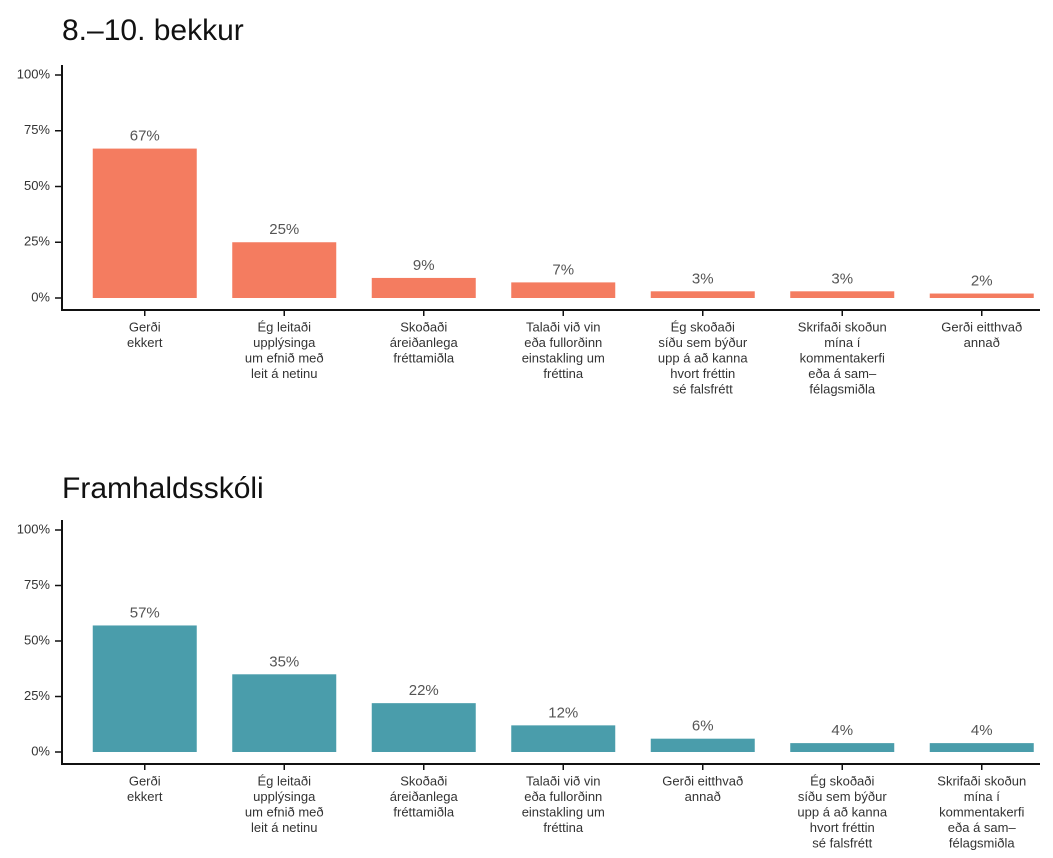  Describe the element at coordinates (284, 229) in the screenshot. I see `value-label: 25%` at that location.